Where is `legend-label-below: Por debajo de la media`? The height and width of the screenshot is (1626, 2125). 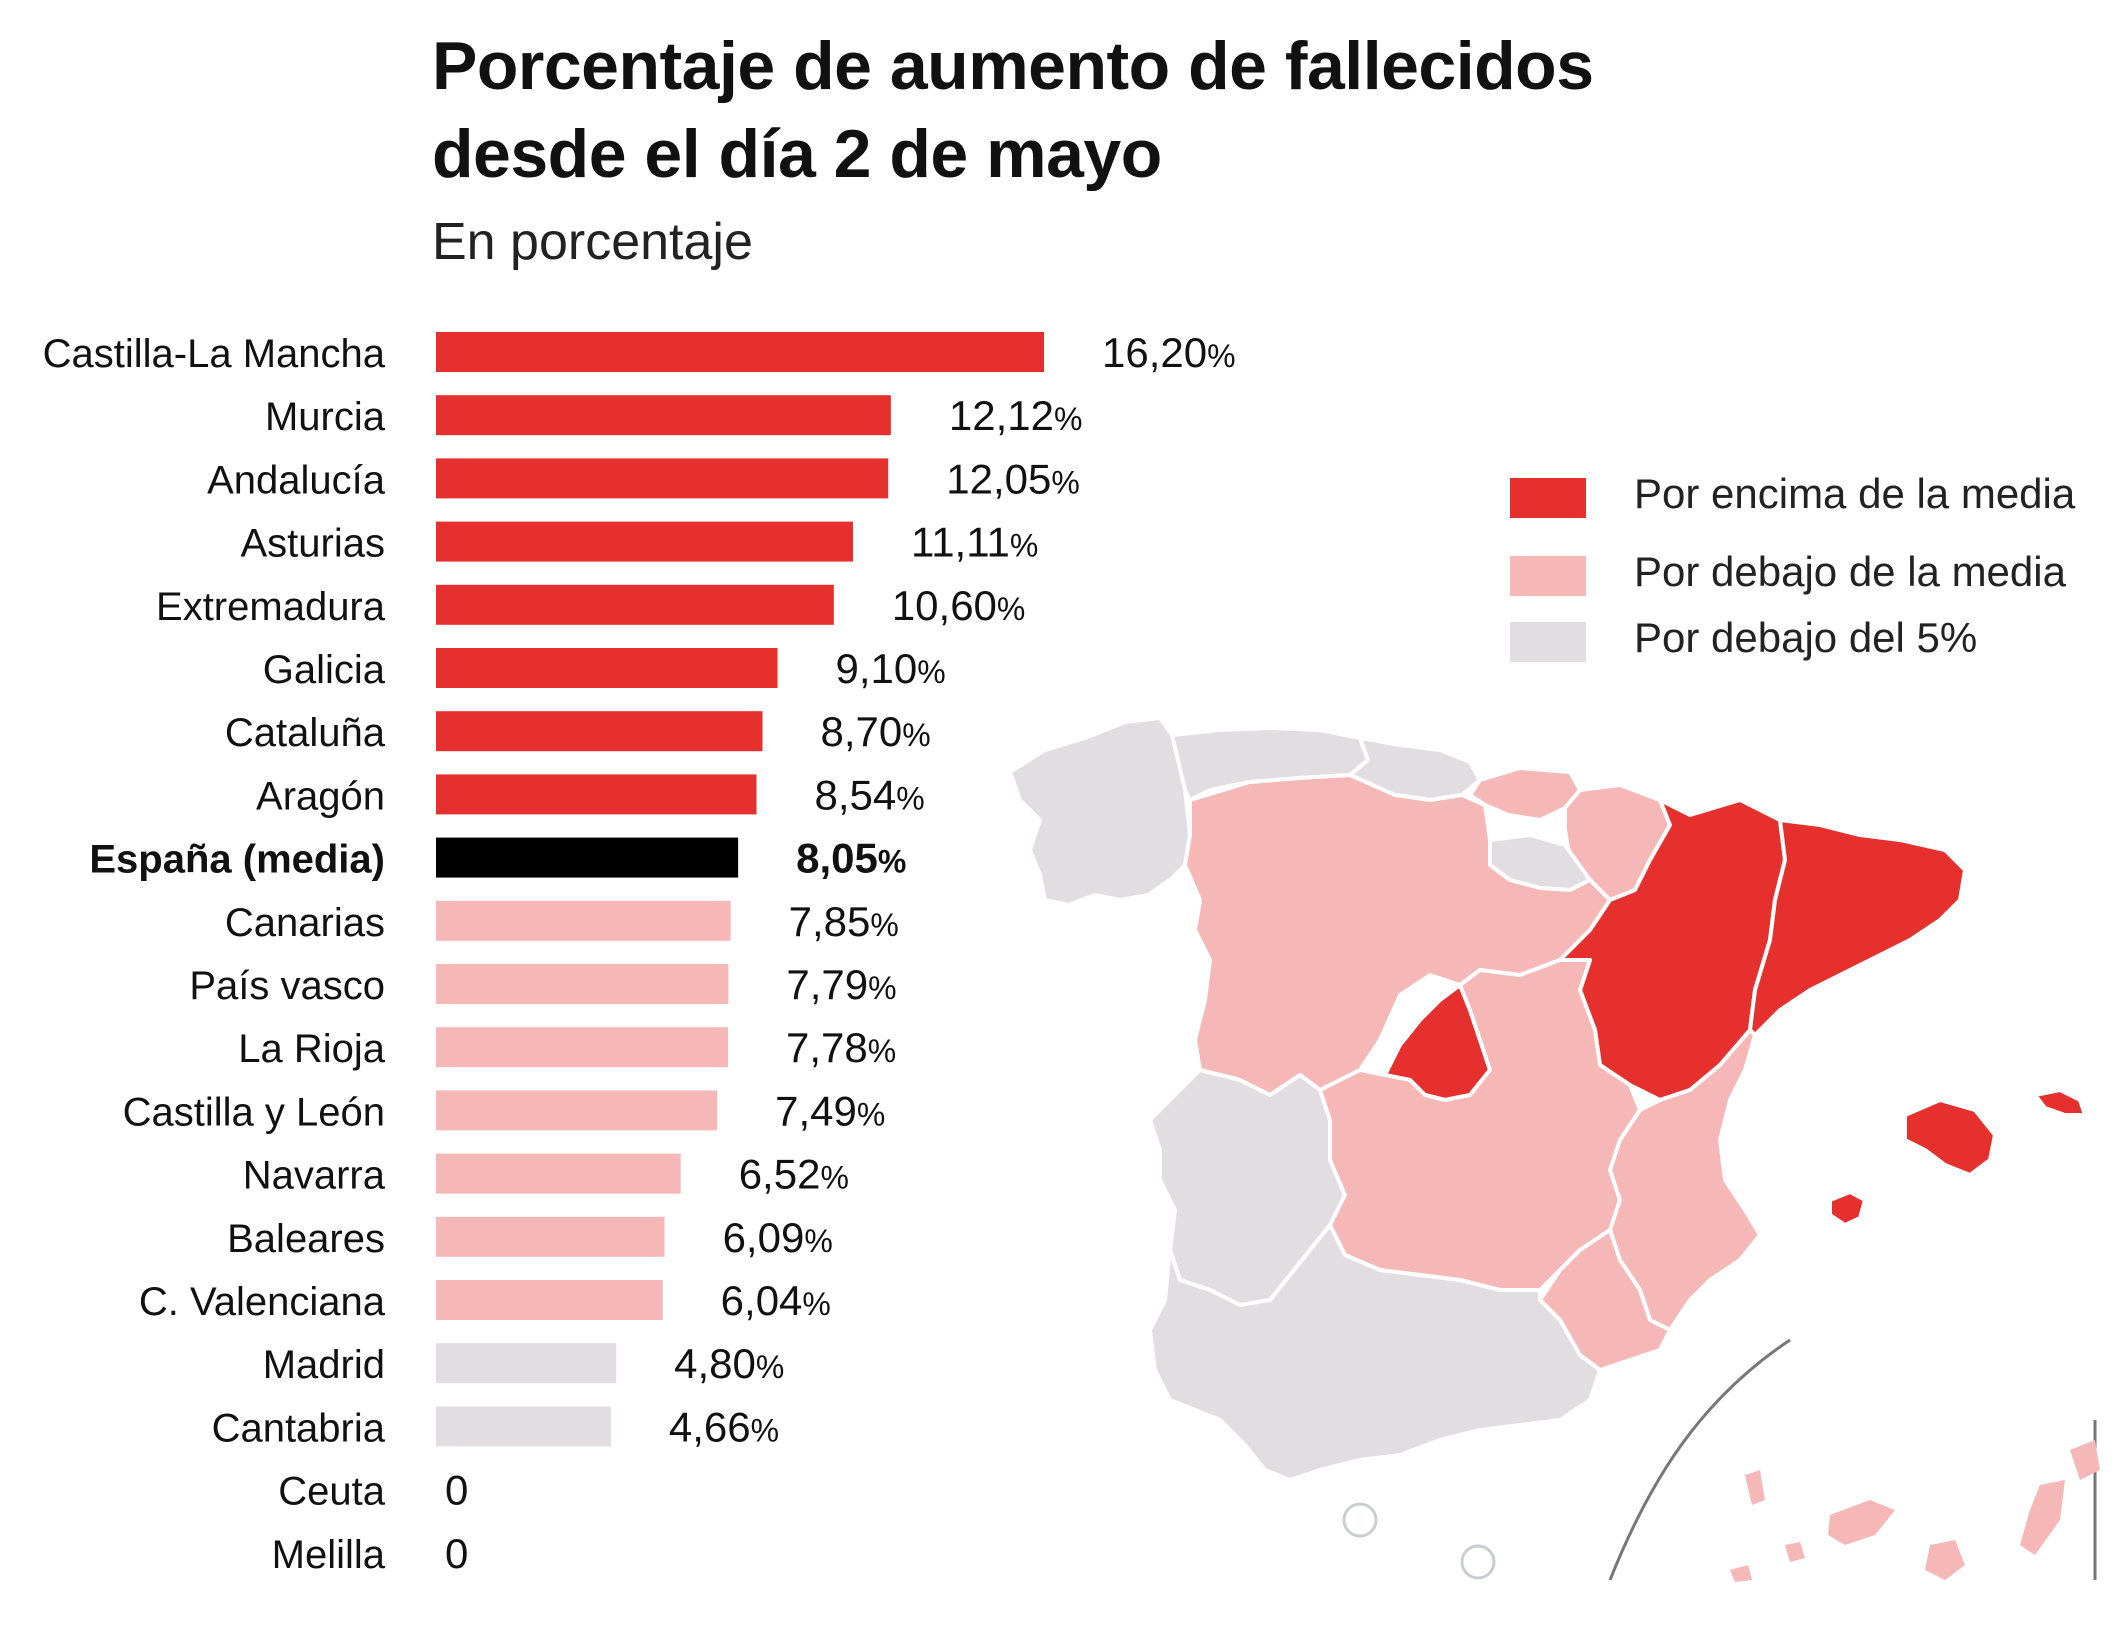
legend-label-below: Por debajo de la media is located at coordinates (1850, 571).